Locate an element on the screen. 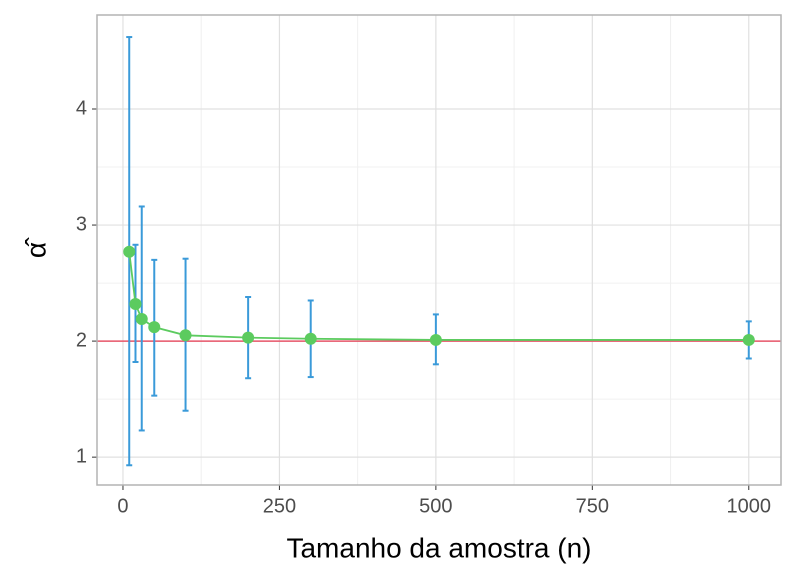 Image resolution: width=800 pixels, height=584 pixels. x-tick-label: 500 is located at coordinates (435, 506).